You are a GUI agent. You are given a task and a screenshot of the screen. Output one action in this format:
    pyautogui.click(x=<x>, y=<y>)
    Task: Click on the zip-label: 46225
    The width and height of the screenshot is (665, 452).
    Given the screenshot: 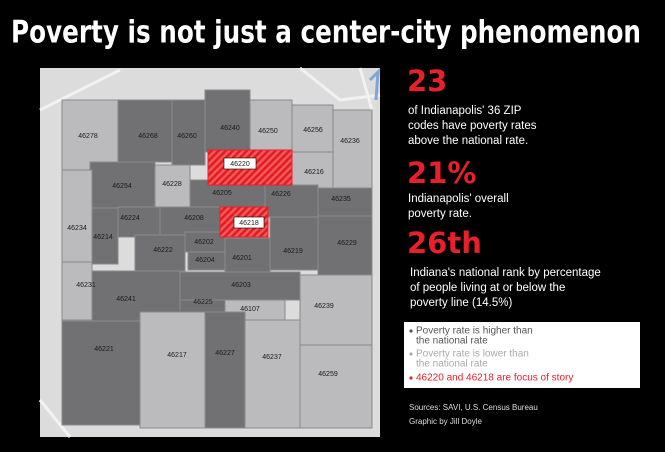 What is the action you would take?
    pyautogui.click(x=203, y=302)
    